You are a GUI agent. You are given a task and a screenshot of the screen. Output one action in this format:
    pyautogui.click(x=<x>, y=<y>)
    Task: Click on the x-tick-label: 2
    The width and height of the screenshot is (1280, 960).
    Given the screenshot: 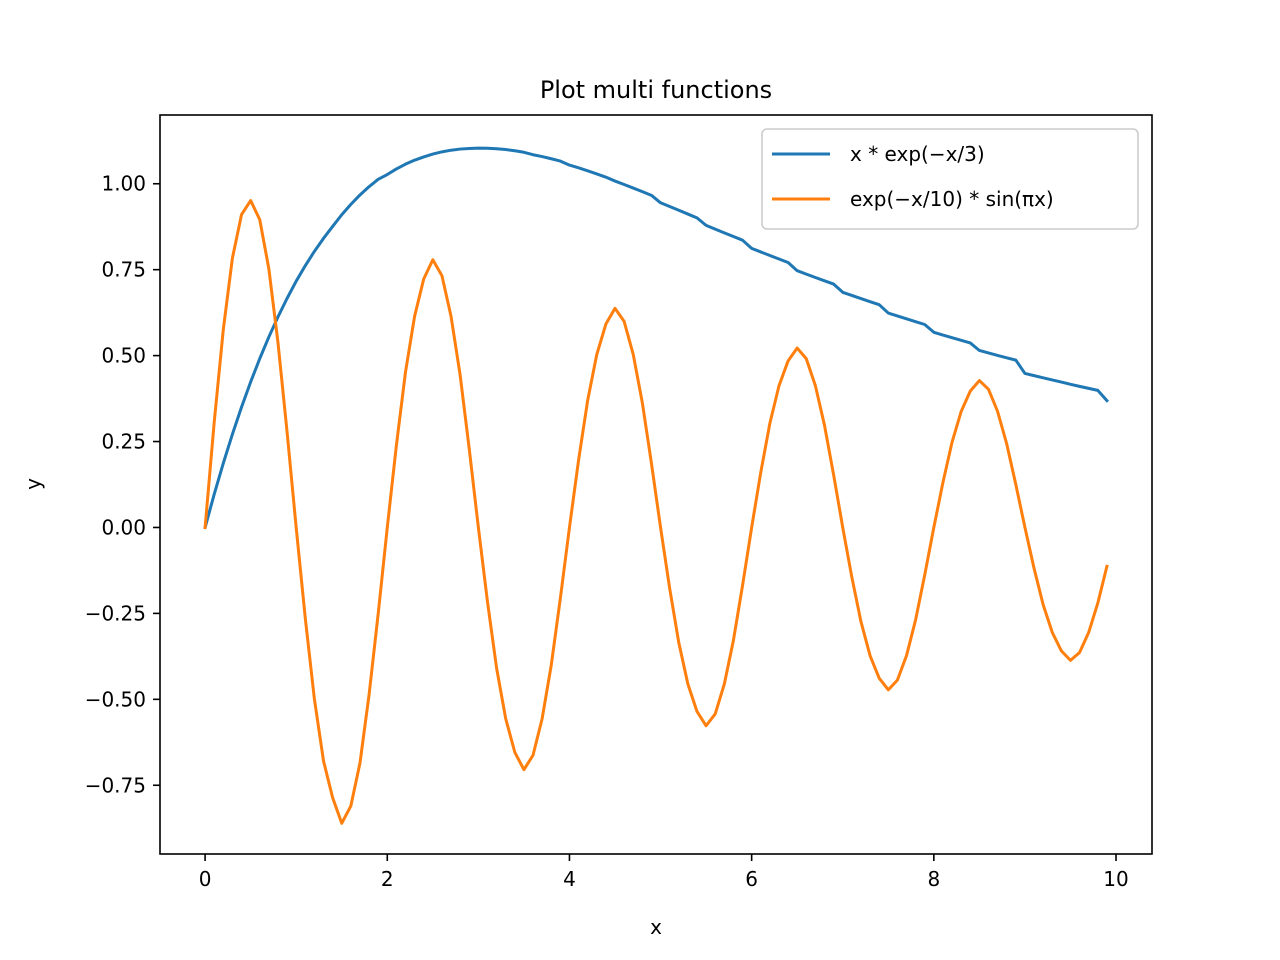 What is the action you would take?
    pyautogui.click(x=387, y=879)
    